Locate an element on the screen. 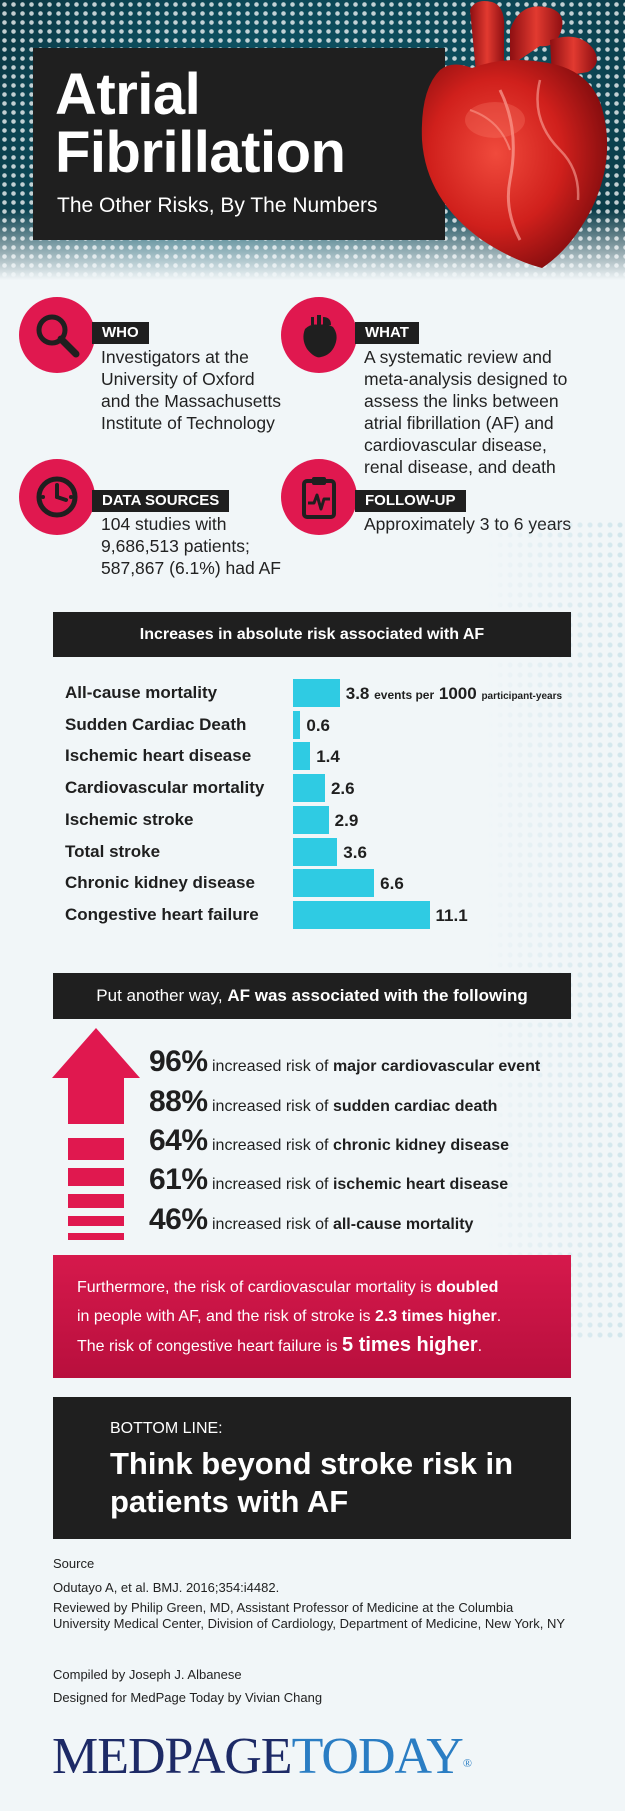 The height and width of the screenshot is (1811, 625). bar-value: 3.8 is located at coordinates (357, 693).